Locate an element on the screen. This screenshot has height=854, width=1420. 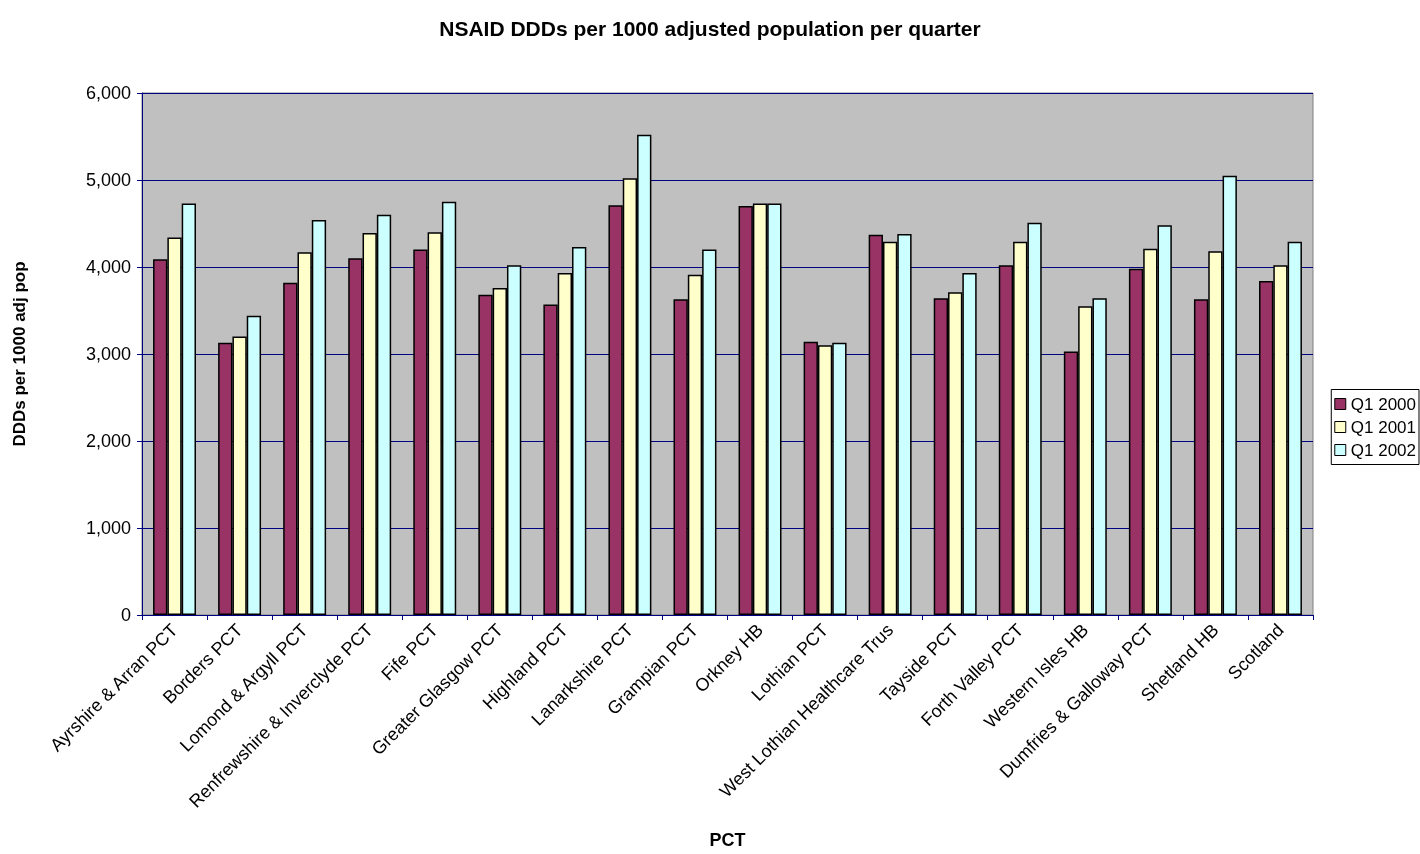
y-tick-label: 3,000 is located at coordinates (108, 354).